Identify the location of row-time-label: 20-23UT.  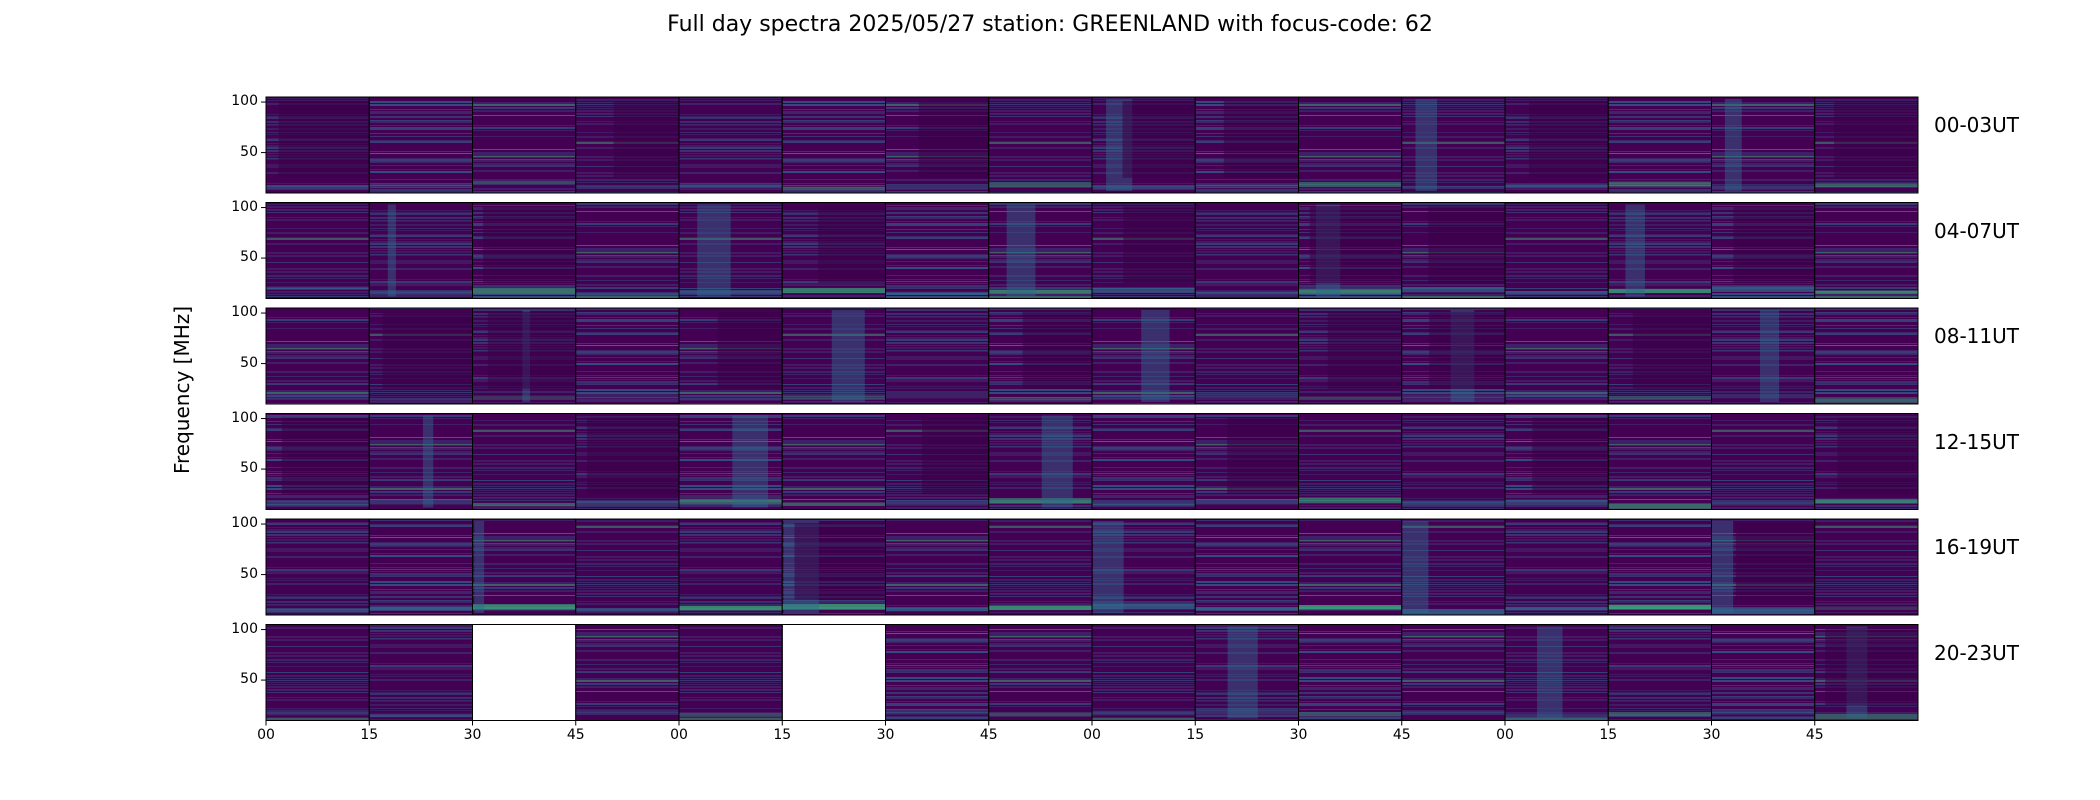
(1976, 652).